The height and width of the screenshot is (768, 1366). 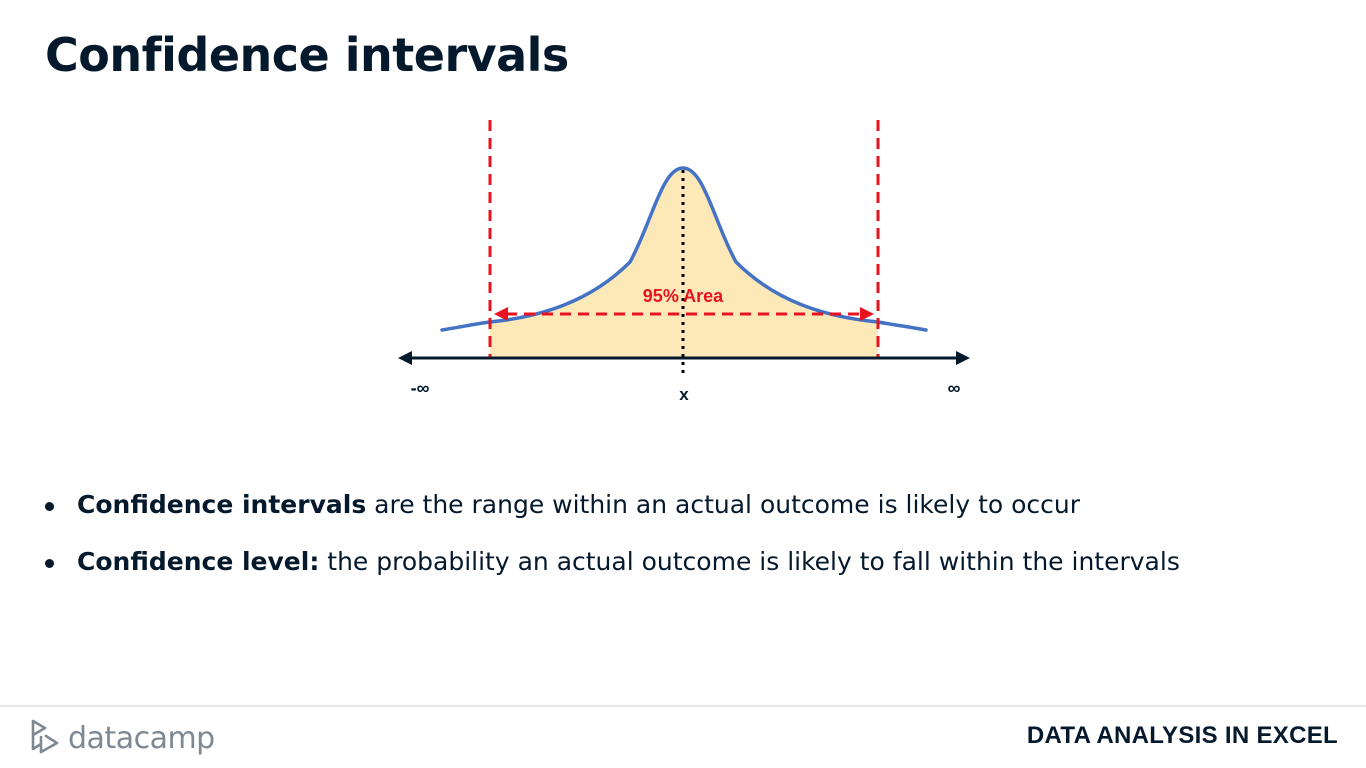 I want to click on axis-right-label: ∞, so click(x=954, y=388).